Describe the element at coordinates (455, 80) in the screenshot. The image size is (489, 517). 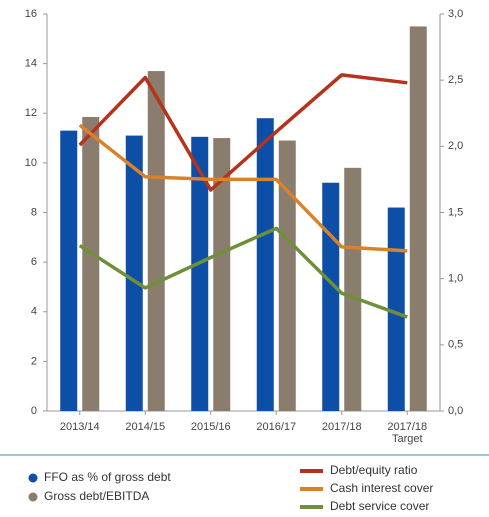
I see `y2-tick-label: 2,5` at that location.